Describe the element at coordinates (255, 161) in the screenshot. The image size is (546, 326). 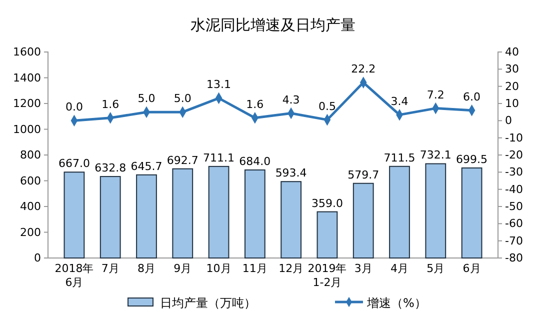
I see `data-label: 684.0` at that location.